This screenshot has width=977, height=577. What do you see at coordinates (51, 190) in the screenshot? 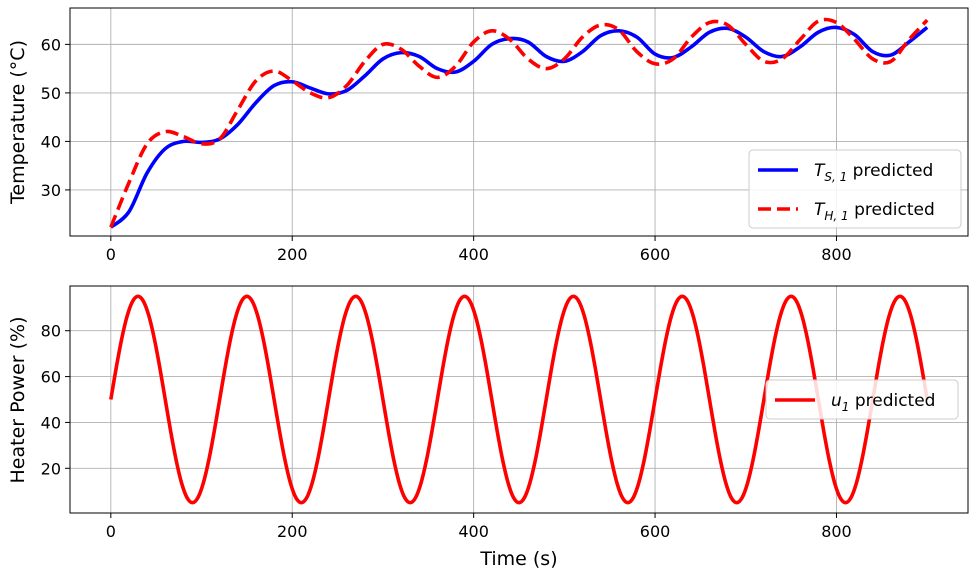
I see `y-tick-label: 30` at bounding box center [51, 190].